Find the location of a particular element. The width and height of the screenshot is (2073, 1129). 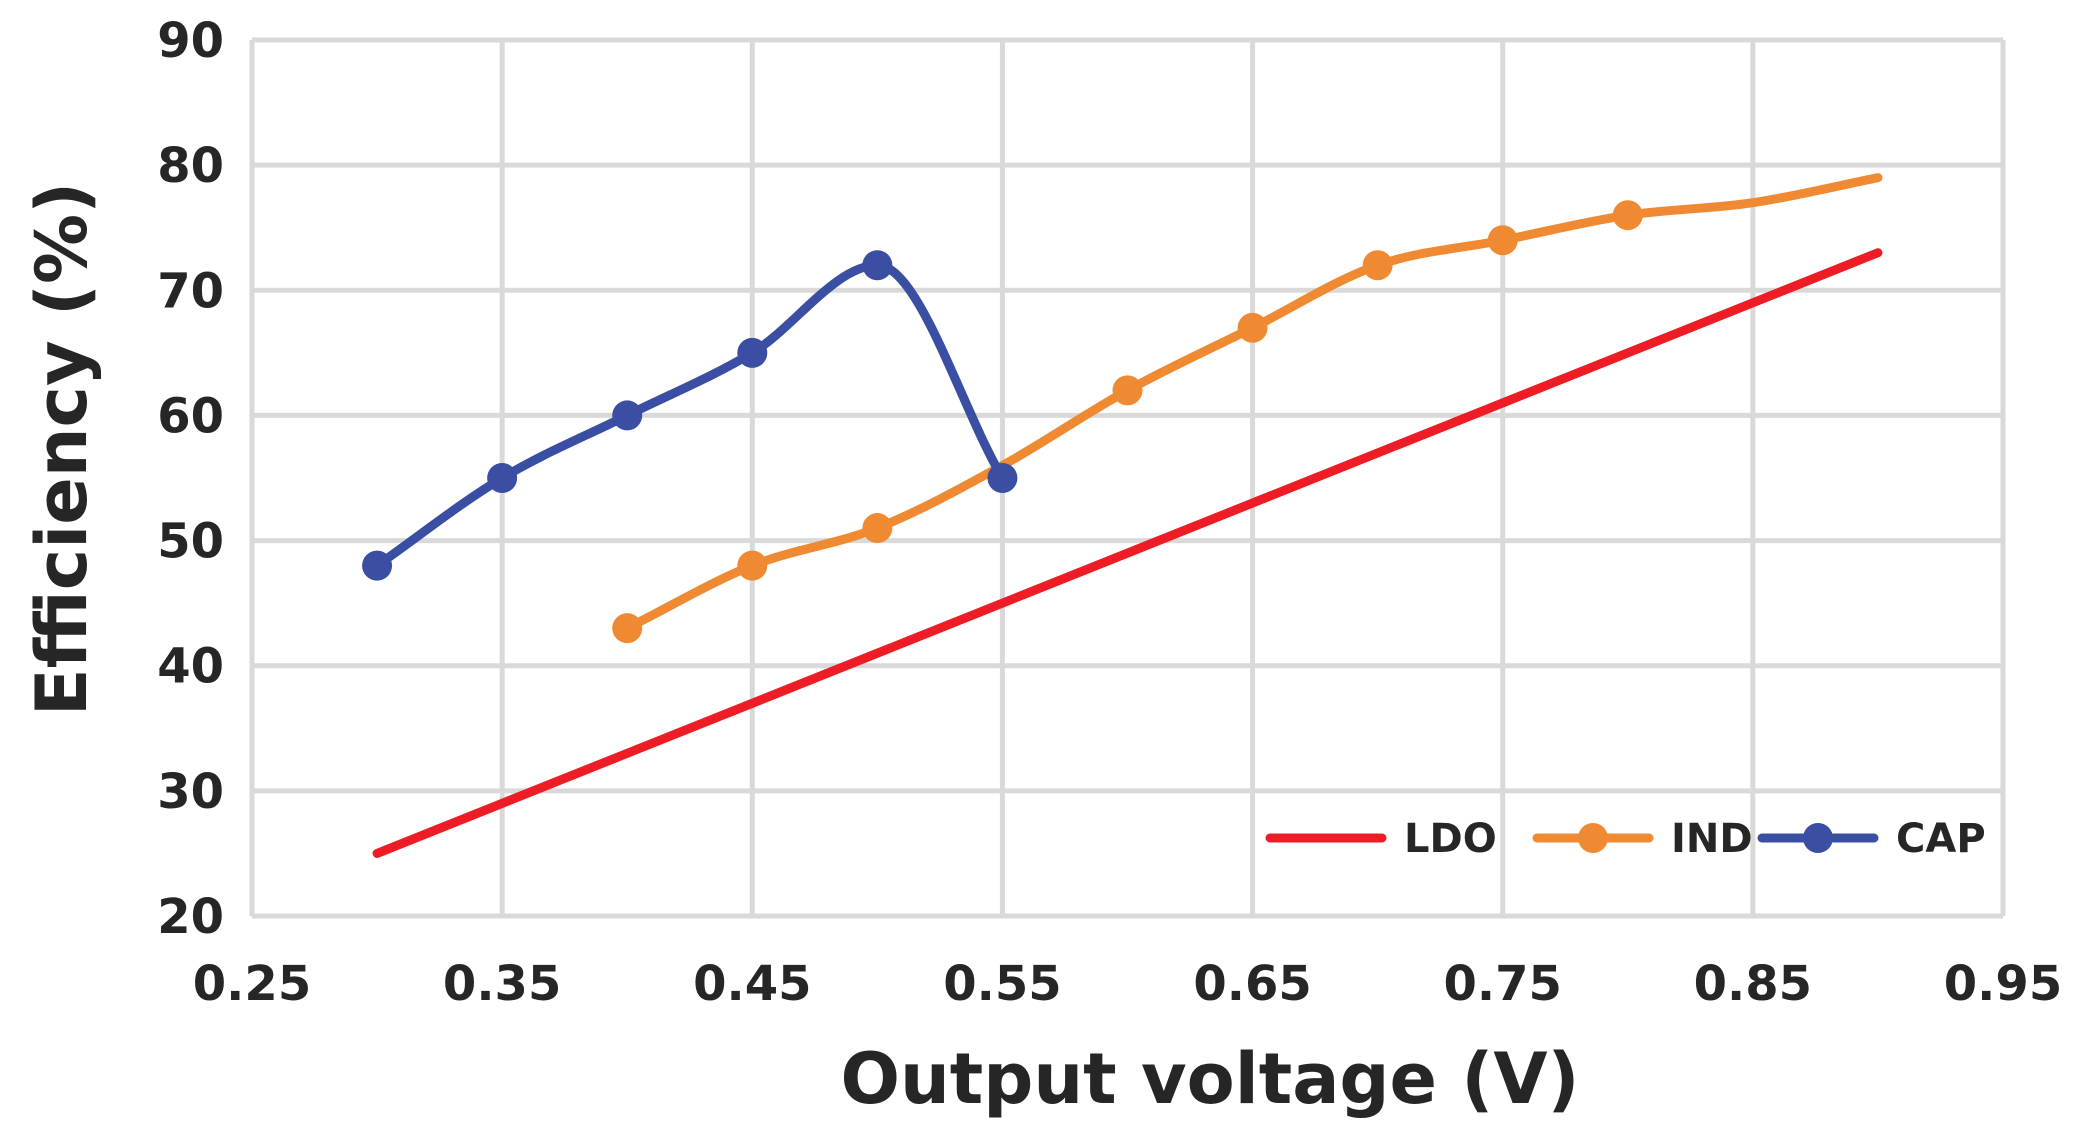

x-tick-label: 0.55 is located at coordinates (1002, 984).